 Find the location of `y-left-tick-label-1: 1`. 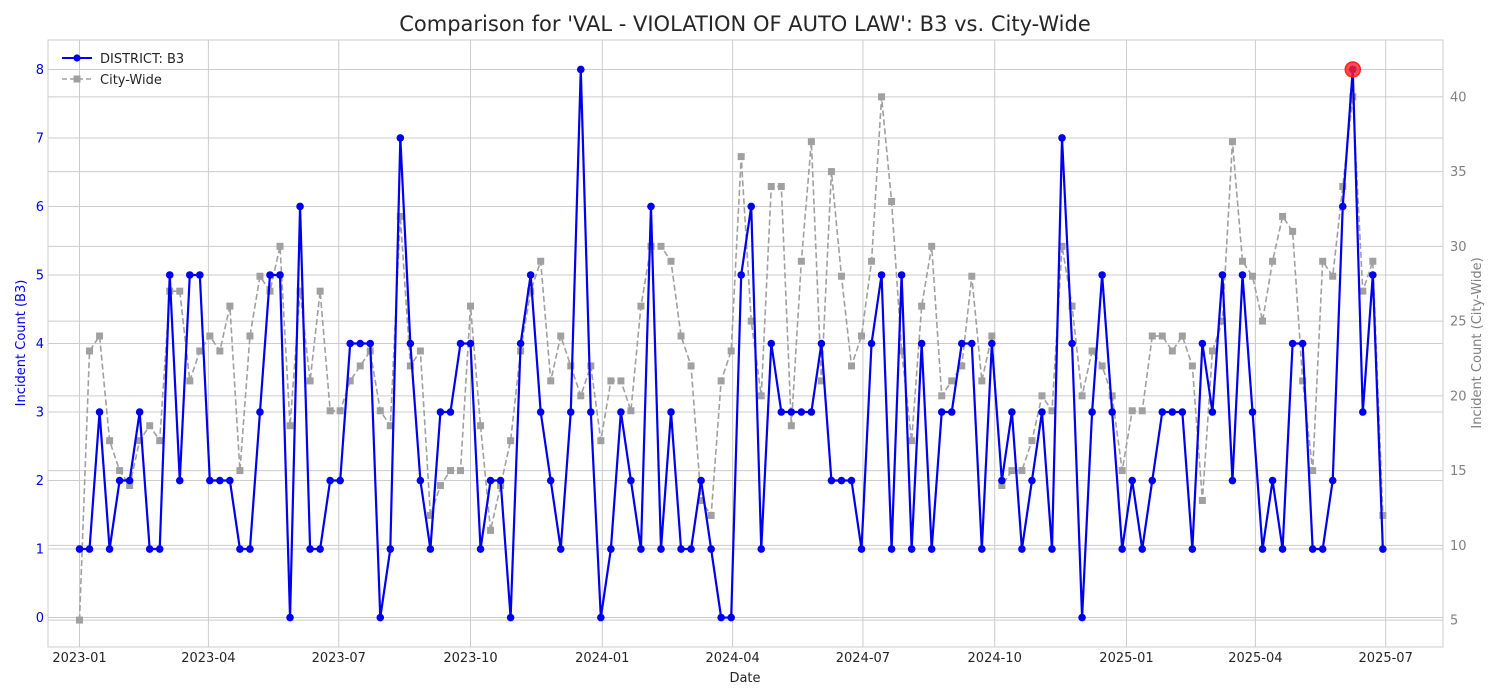

y-left-tick-label-1: 1 is located at coordinates (40, 550).